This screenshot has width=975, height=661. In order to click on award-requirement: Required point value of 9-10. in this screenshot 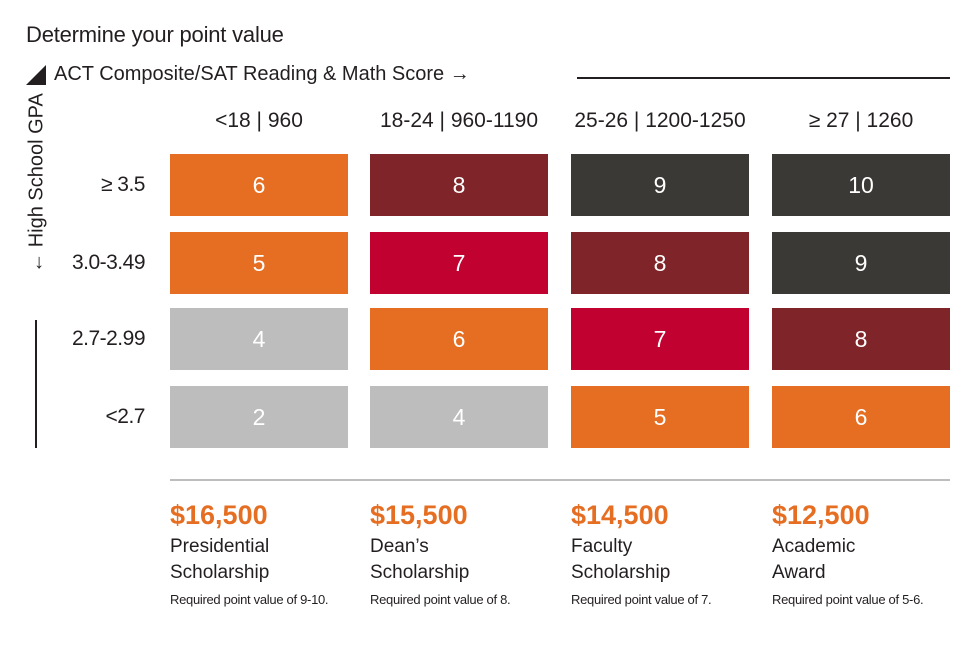, I will do `click(249, 599)`.